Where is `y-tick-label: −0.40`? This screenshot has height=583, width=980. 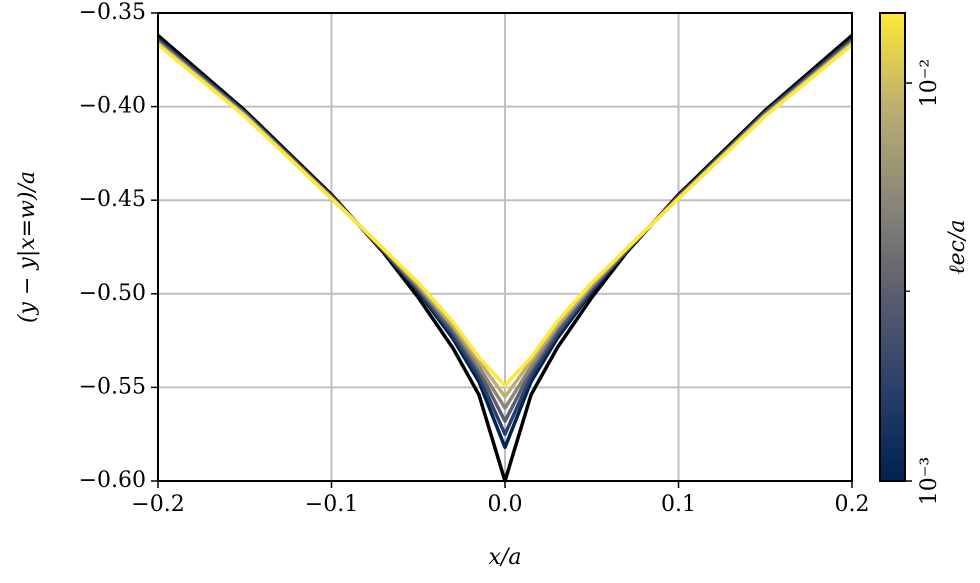 y-tick-label: −0.40 is located at coordinates (112, 106).